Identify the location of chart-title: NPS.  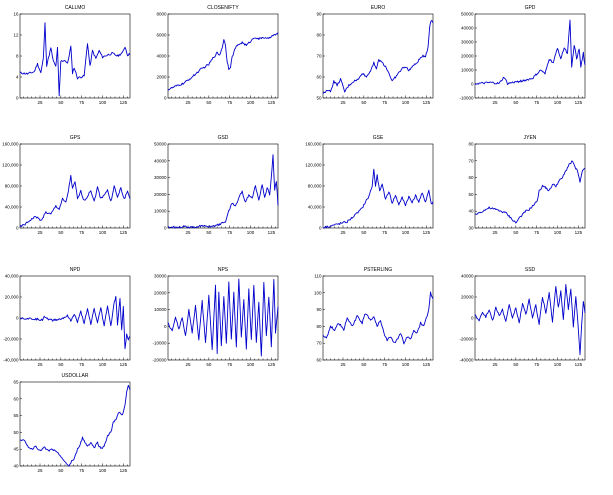
(223, 270).